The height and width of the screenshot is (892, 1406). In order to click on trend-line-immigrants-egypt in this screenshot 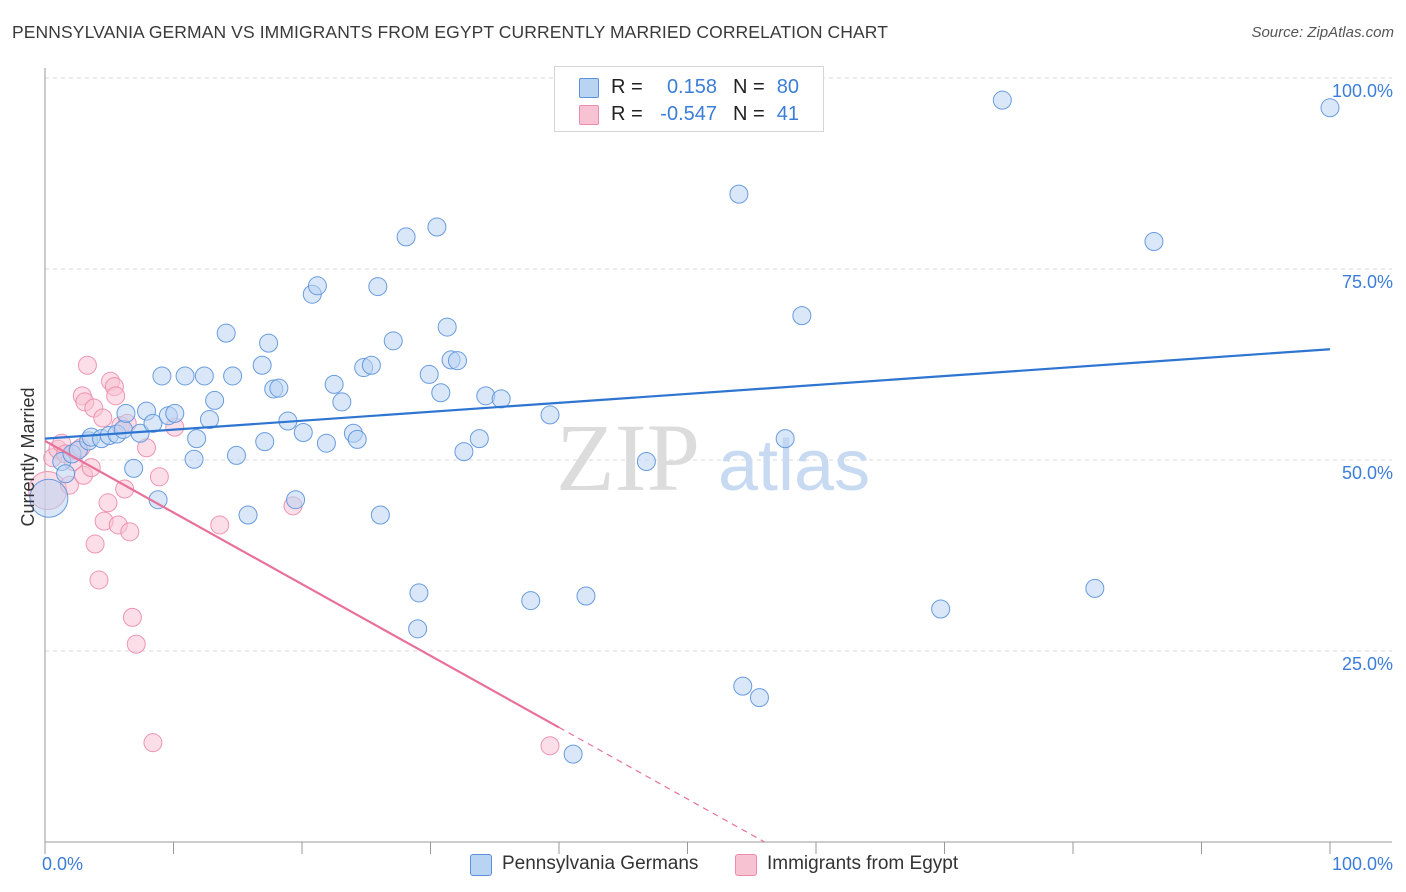, I will do `click(302, 584)`.